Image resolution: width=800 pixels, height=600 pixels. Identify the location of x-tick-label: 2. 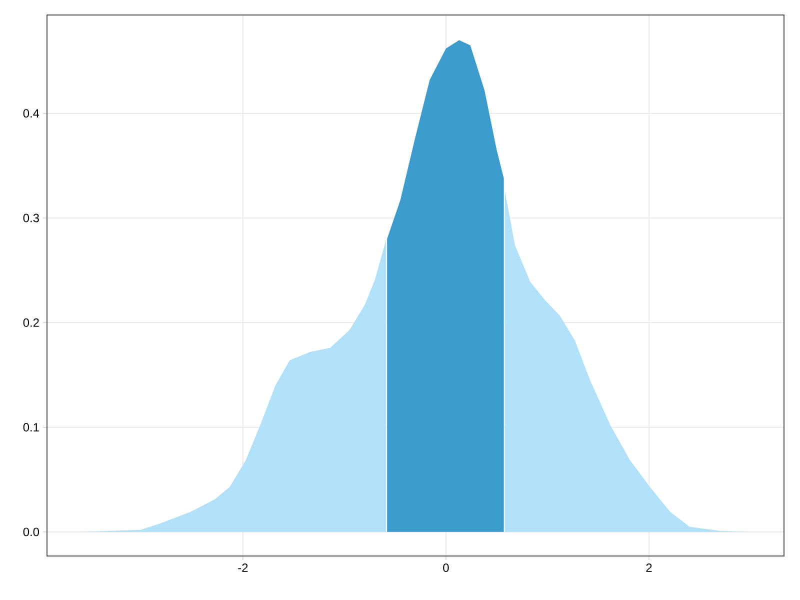
(649, 568).